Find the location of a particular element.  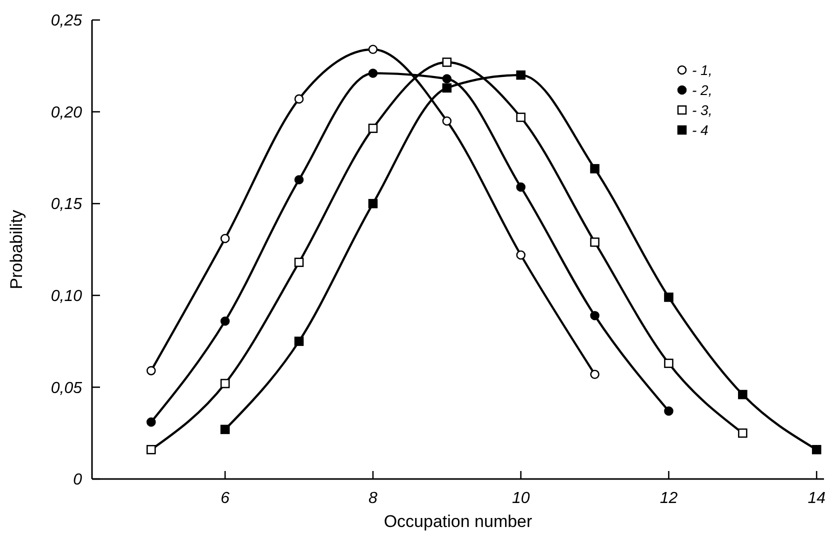

x-tick-label: 6 is located at coordinates (225, 498).